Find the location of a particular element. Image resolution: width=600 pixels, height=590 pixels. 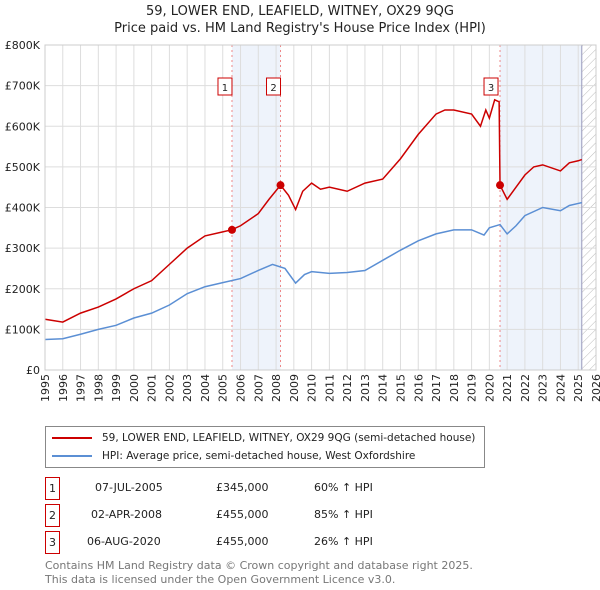

sale-hpi: 85% ↑ HPI is located at coordinates (343, 514).